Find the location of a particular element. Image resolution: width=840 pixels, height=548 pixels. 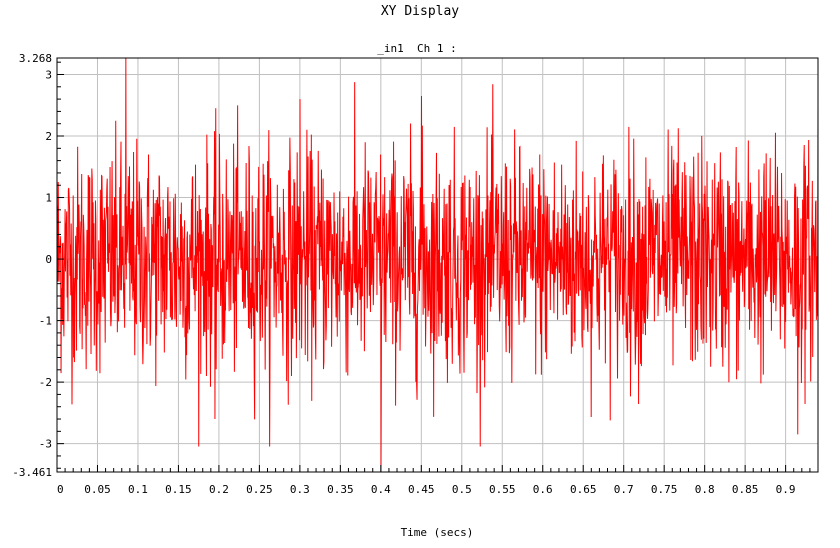

x-tick-label: 0.1 is located at coordinates (138, 489).